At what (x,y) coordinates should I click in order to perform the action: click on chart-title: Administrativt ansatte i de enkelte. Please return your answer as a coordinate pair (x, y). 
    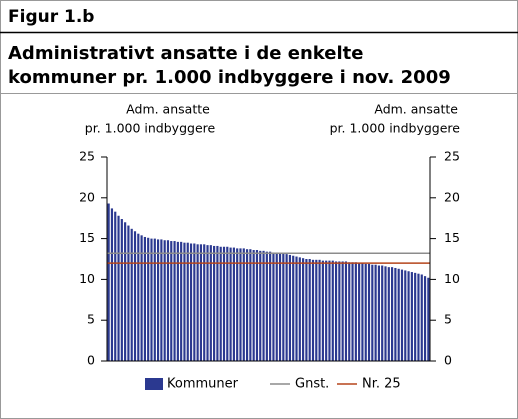
    Looking at the image, I should click on (185, 53).